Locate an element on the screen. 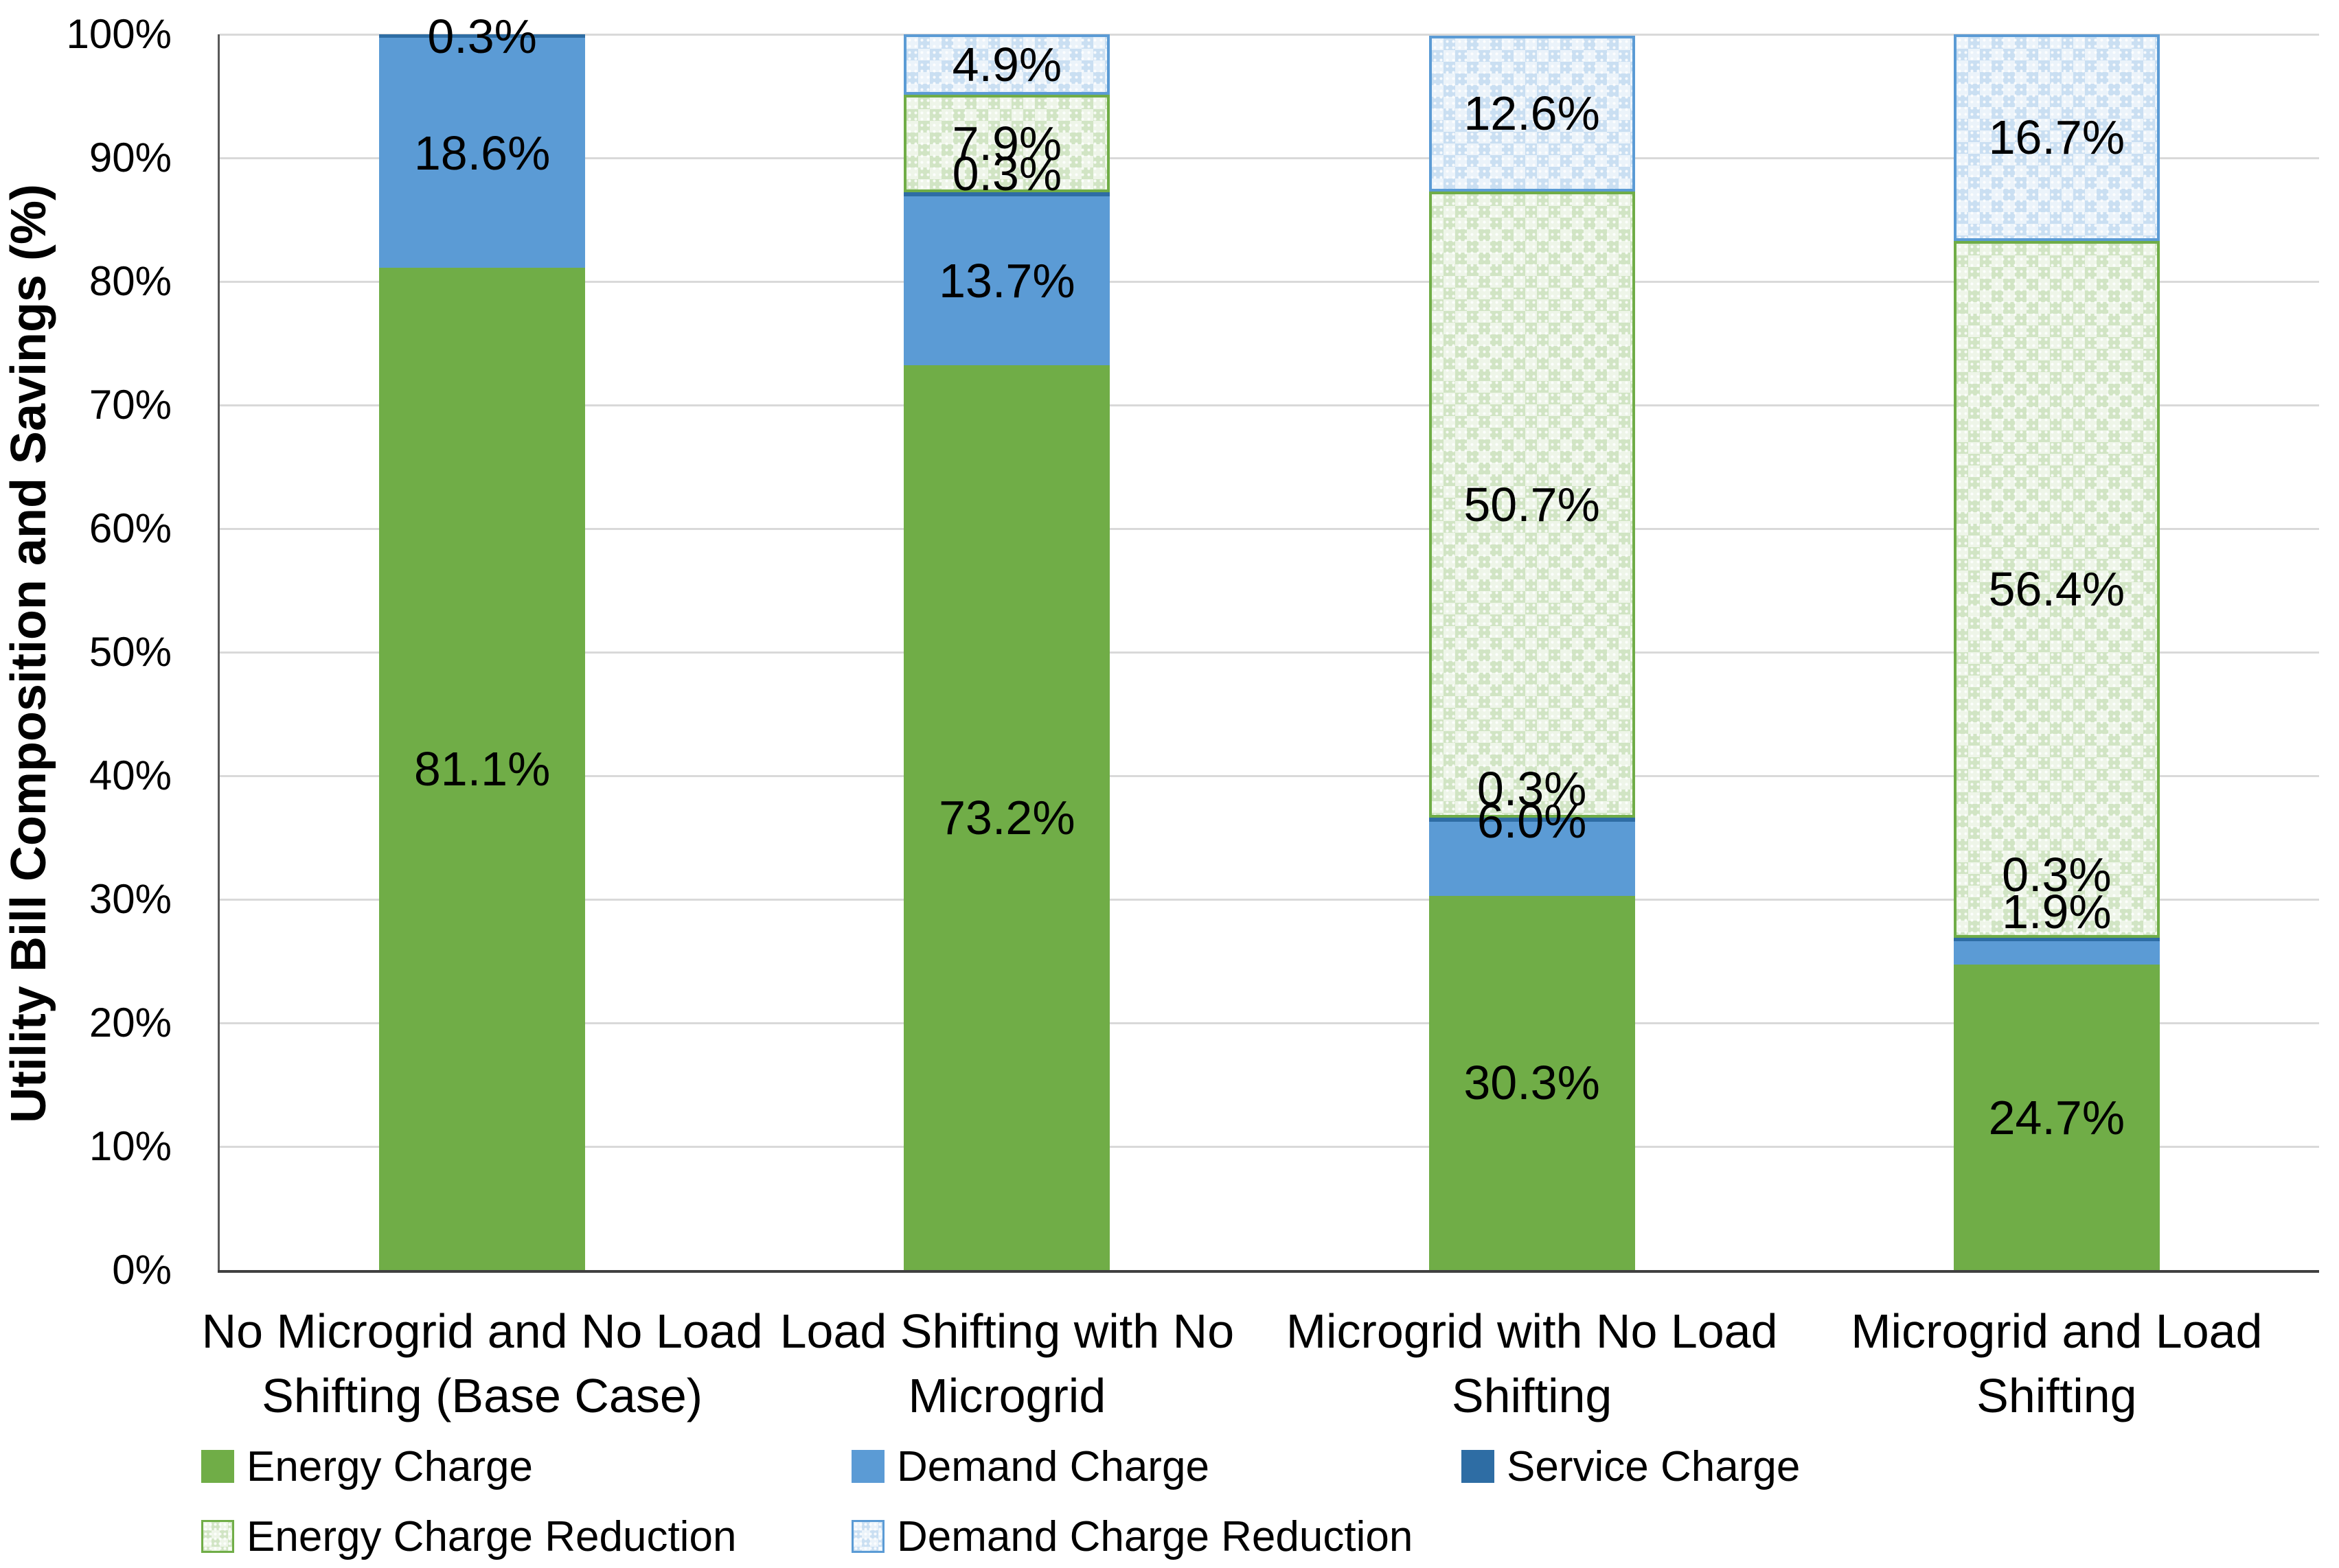 The height and width of the screenshot is (1568, 2339). bar-segment-service-charge-cat2 is located at coordinates (1007, 194).